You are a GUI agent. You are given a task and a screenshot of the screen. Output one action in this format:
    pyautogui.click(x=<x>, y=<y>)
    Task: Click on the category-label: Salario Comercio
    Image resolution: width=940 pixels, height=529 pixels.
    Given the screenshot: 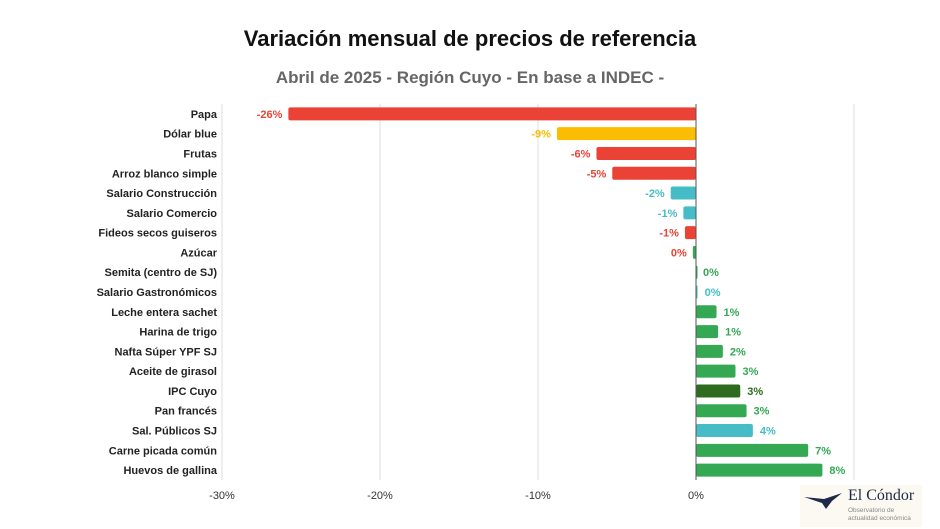 What is the action you would take?
    pyautogui.click(x=172, y=214)
    